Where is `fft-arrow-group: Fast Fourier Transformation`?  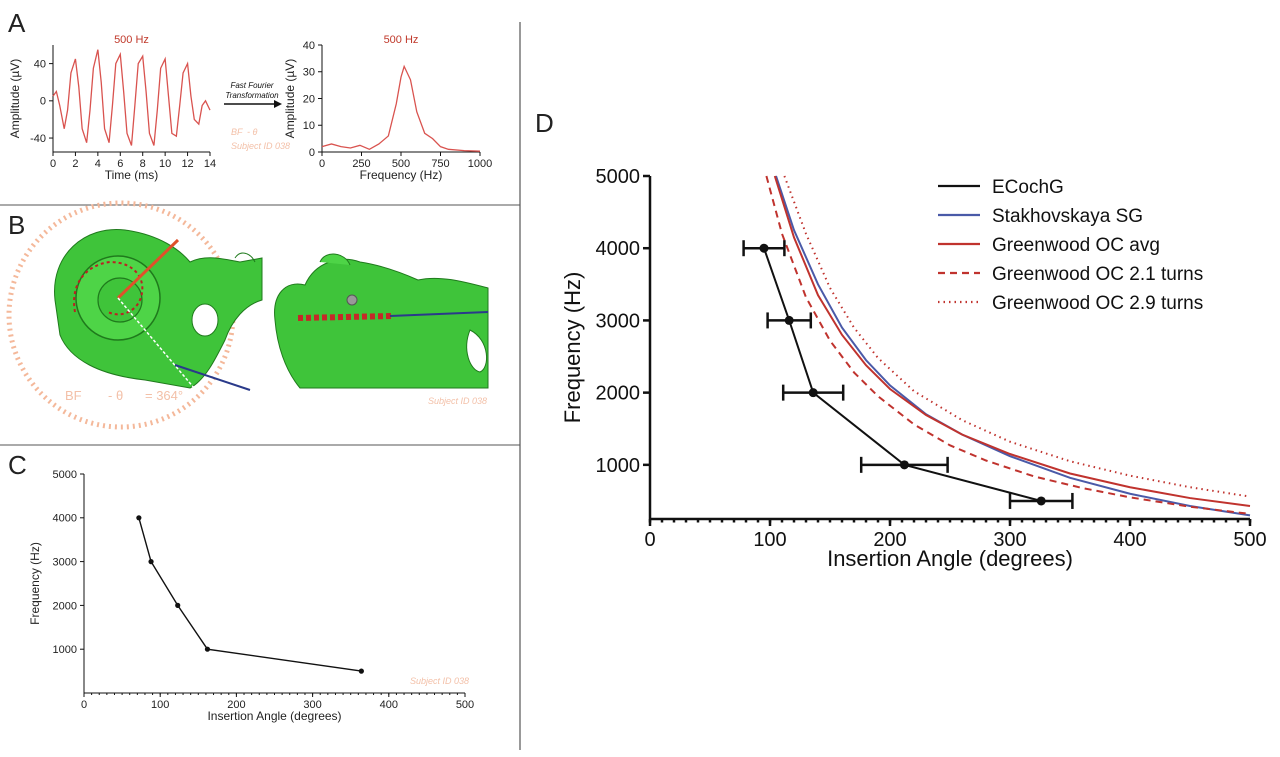 fft-arrow-group: Fast Fourier Transformation is located at coordinates (253, 94).